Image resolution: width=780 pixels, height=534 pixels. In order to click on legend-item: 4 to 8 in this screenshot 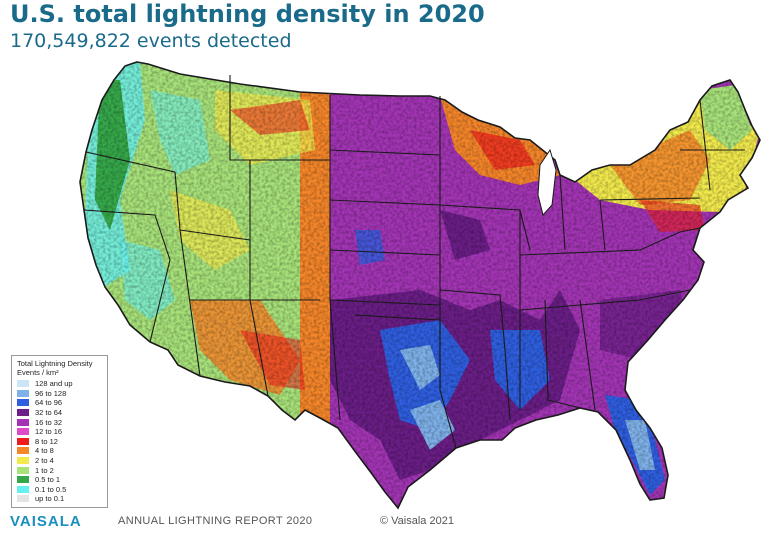, I will do `click(60, 451)`.